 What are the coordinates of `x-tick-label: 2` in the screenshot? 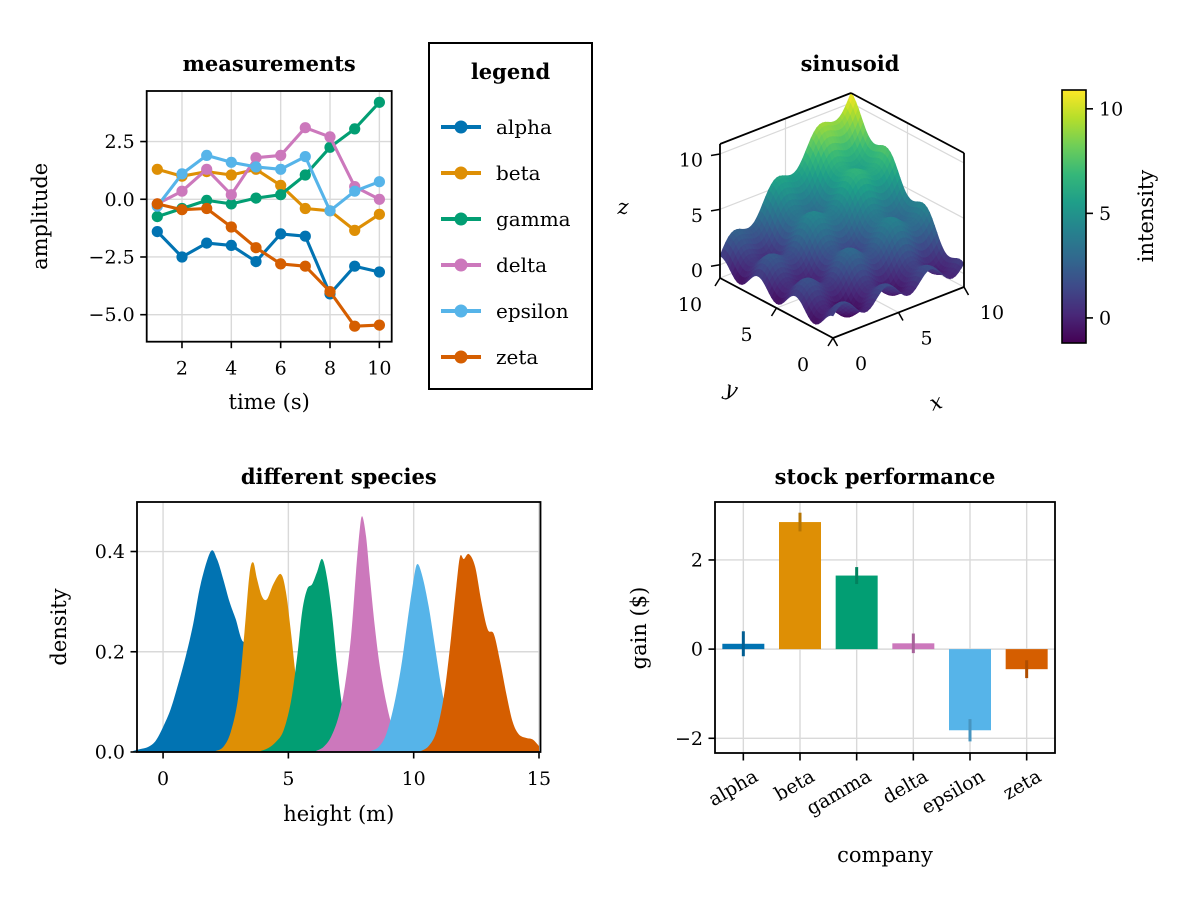 It's located at (182, 369).